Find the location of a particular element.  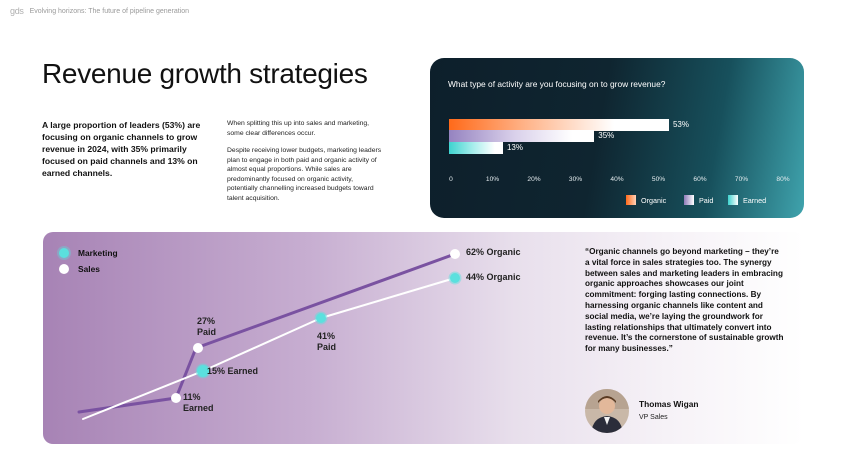

marketing-dot-icon is located at coordinates (64, 253).